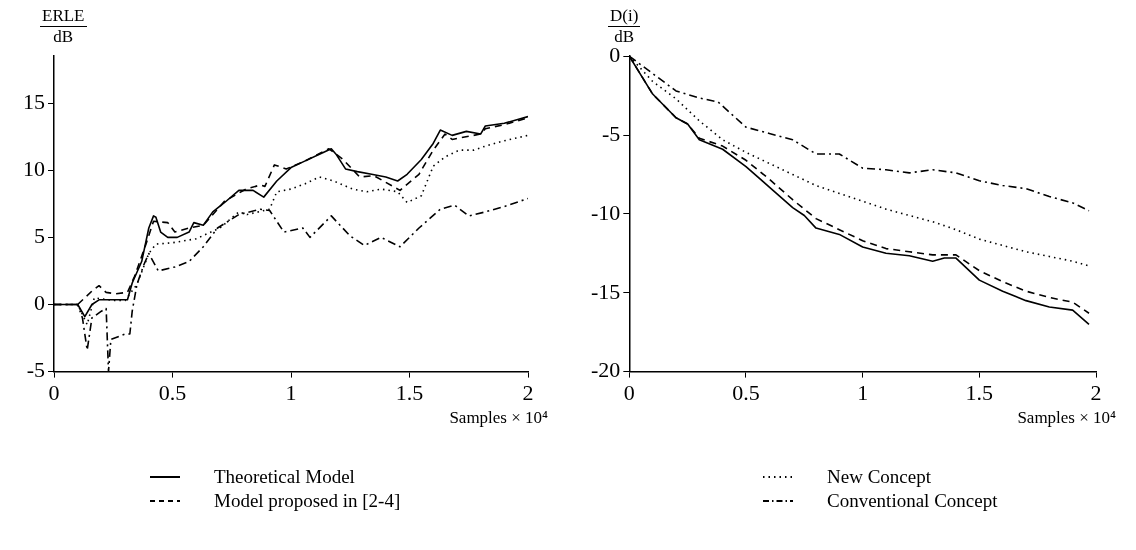 This screenshot has width=1136, height=550. I want to click on y-tick-label: -10, so click(606, 212).